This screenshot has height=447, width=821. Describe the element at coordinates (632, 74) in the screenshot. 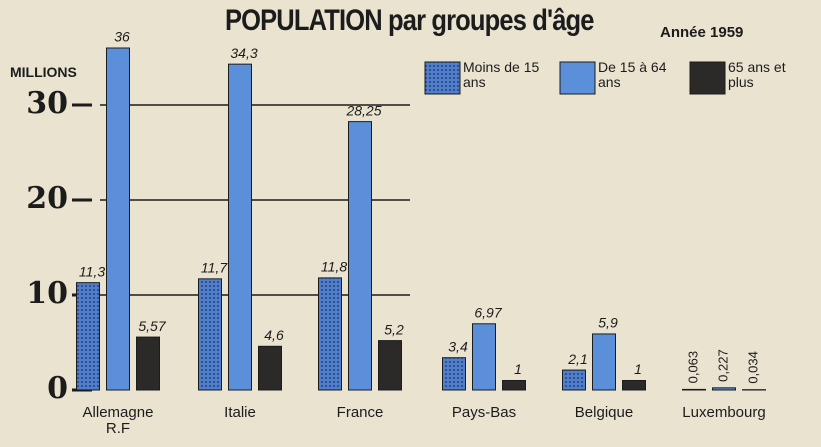

I see `legend-label: De 15 à 64 ans` at that location.